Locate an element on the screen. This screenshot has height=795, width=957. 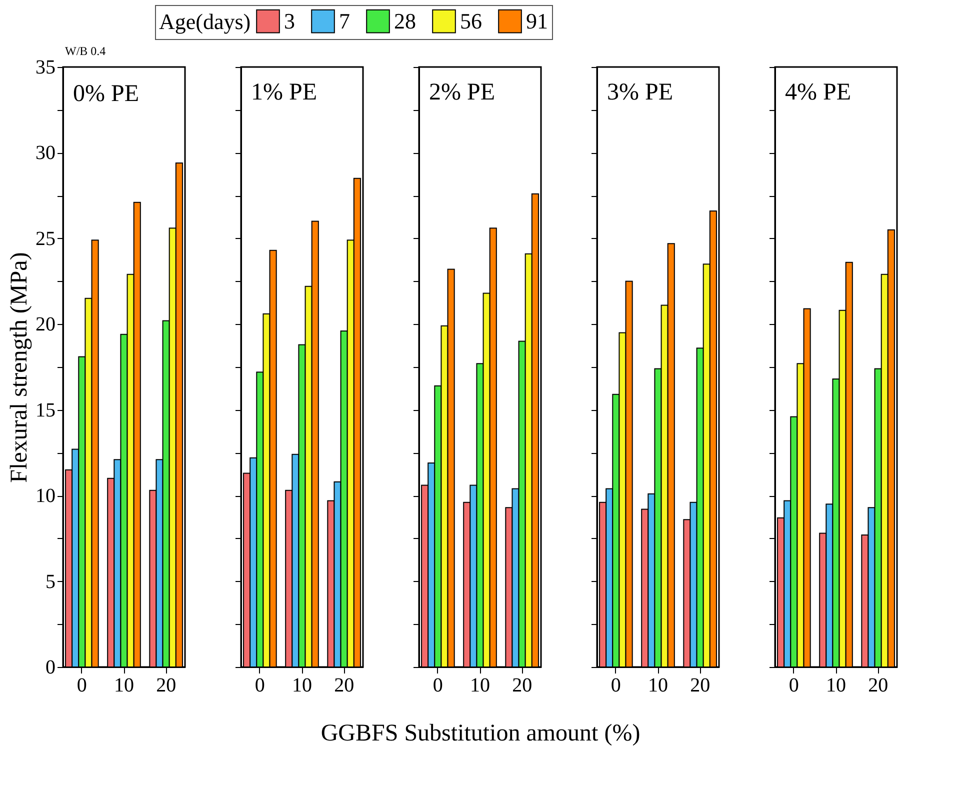
text: 2% PE is located at coordinates (462, 93).